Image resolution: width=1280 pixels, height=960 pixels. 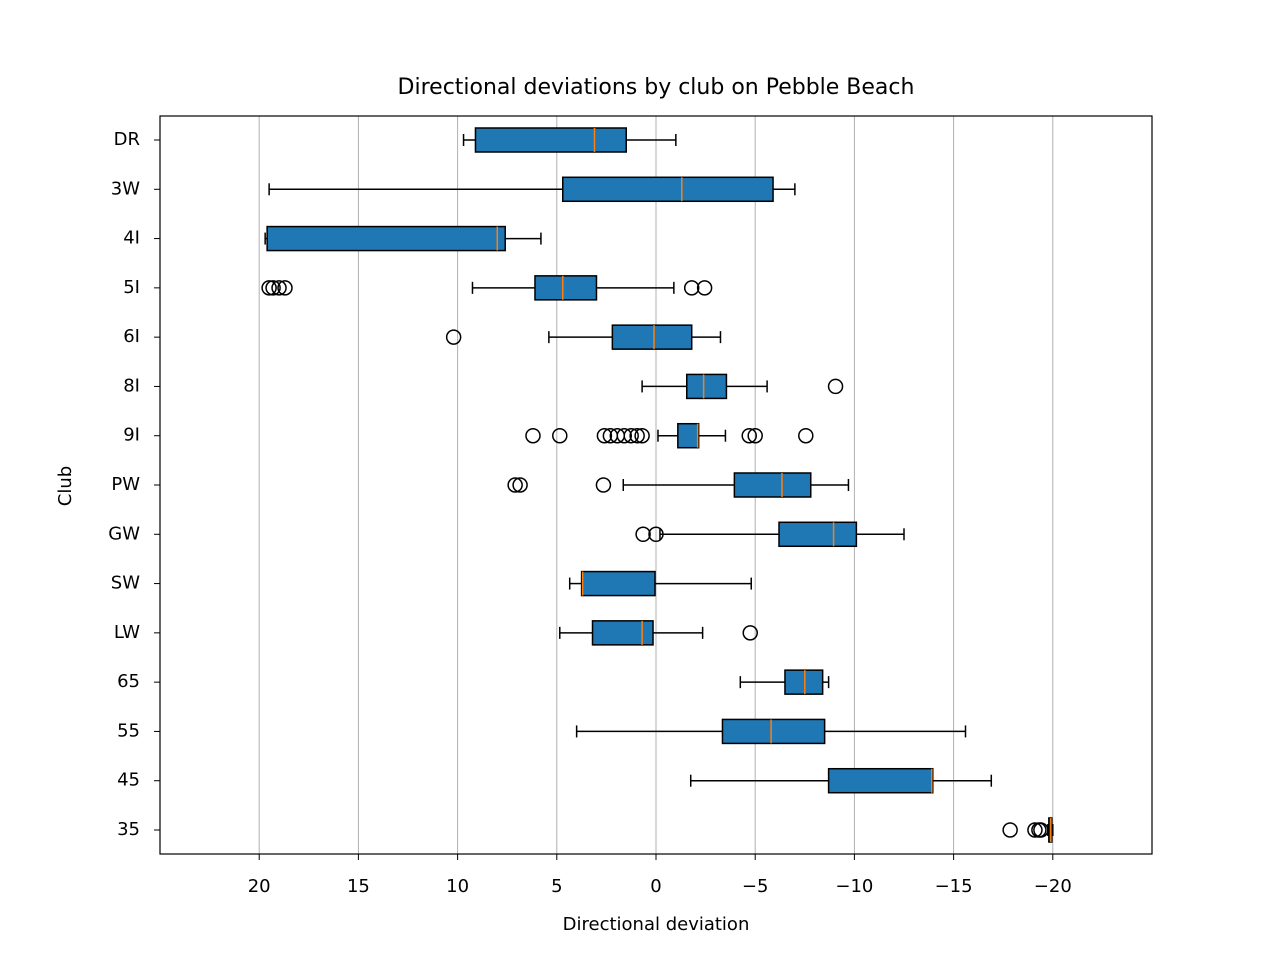 What do you see at coordinates (358, 886) in the screenshot?
I see `x-tick-label: 15` at bounding box center [358, 886].